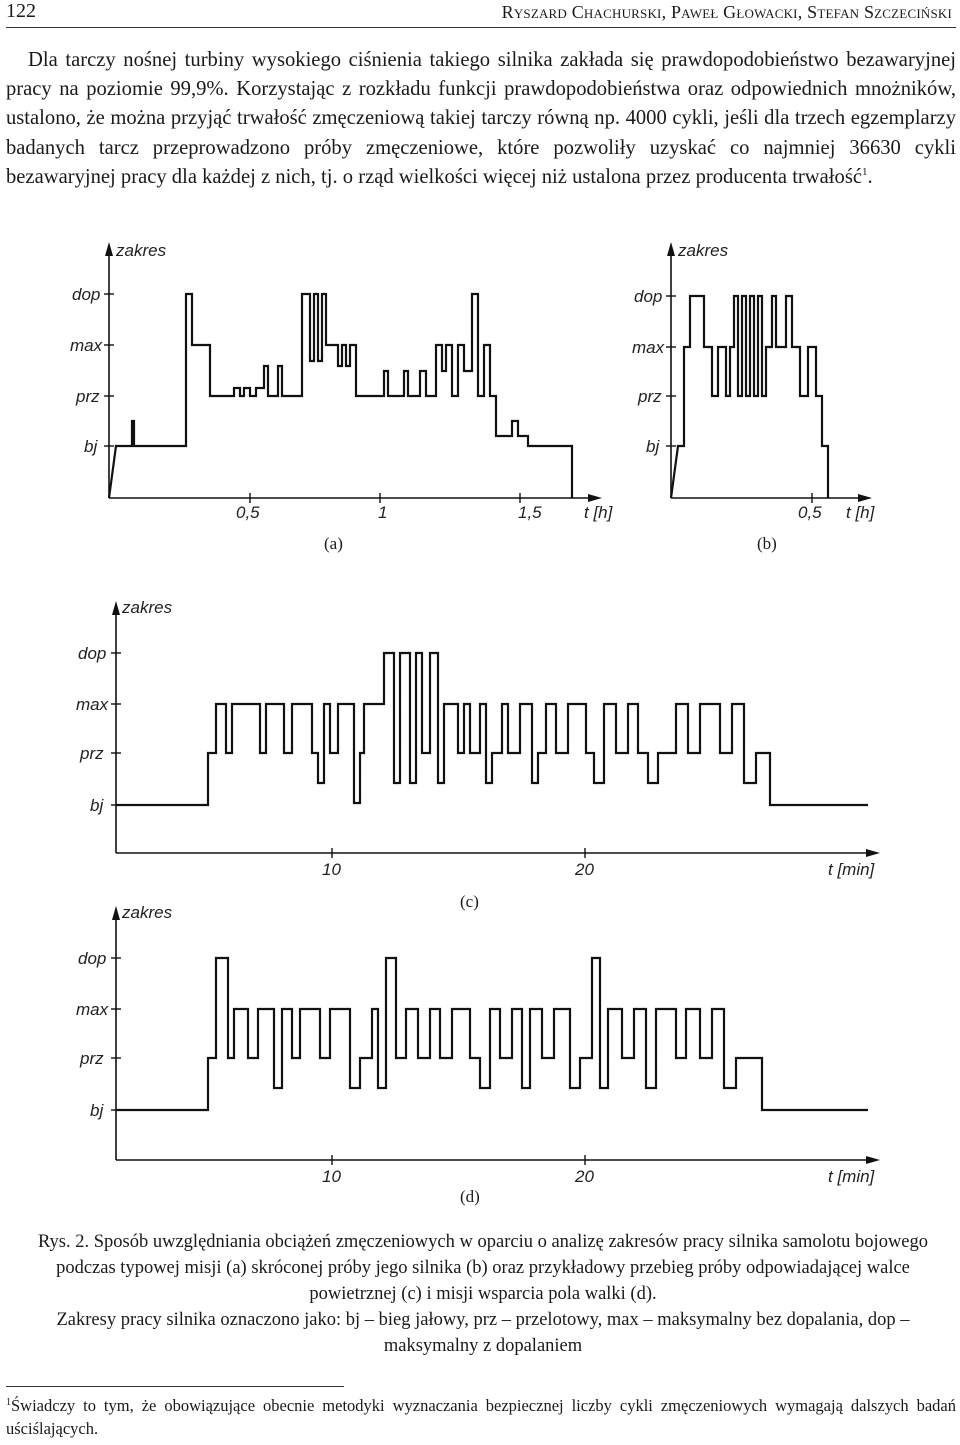 The width and height of the screenshot is (960, 1445). I want to click on panel-label-b: (b), so click(767, 543).